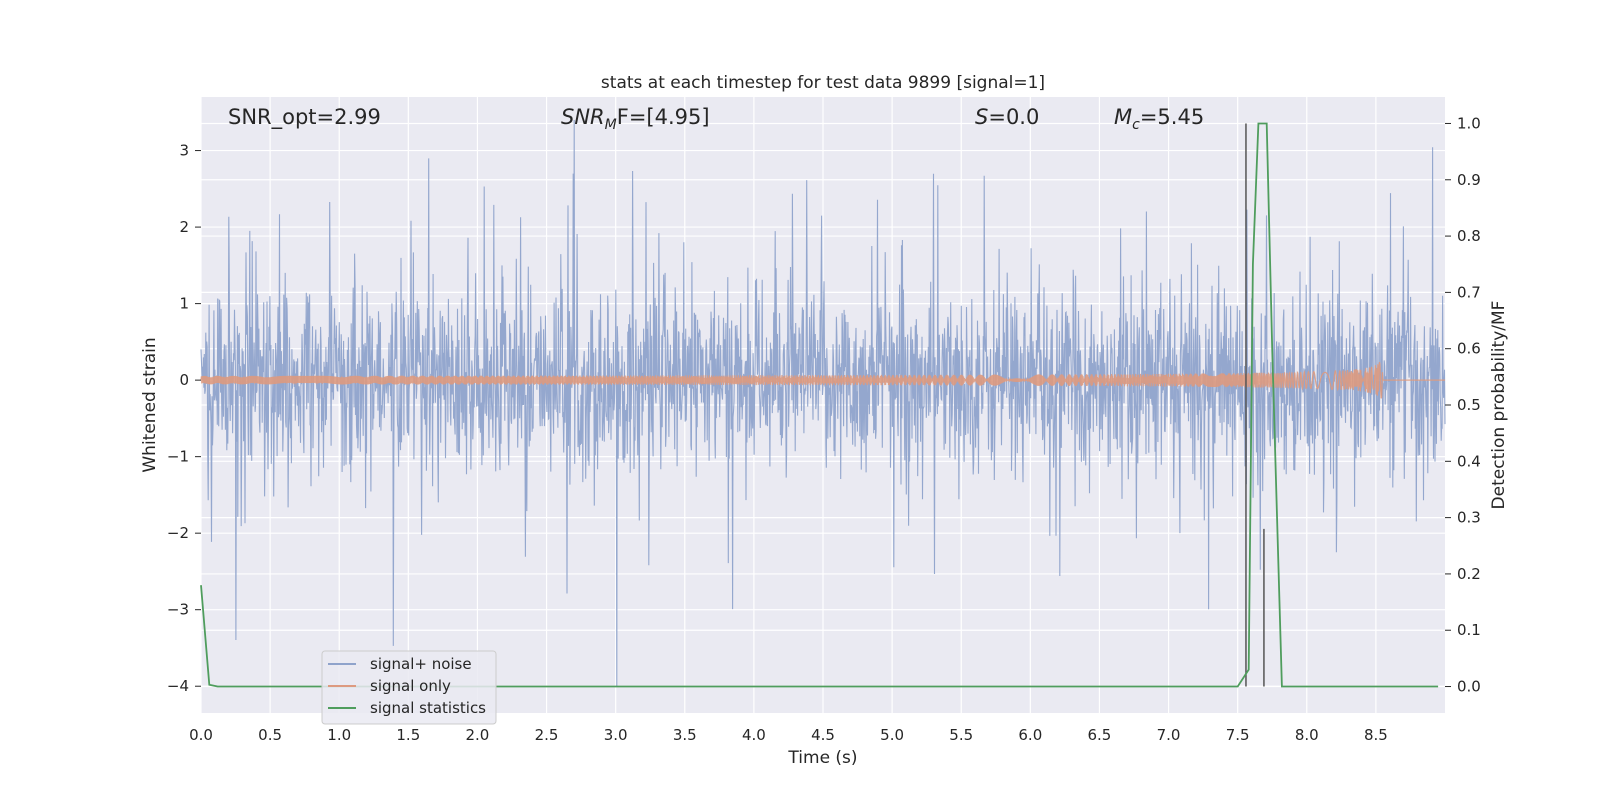  Describe the element at coordinates (178, 610) in the screenshot. I see `y-tick-label: −3` at that location.